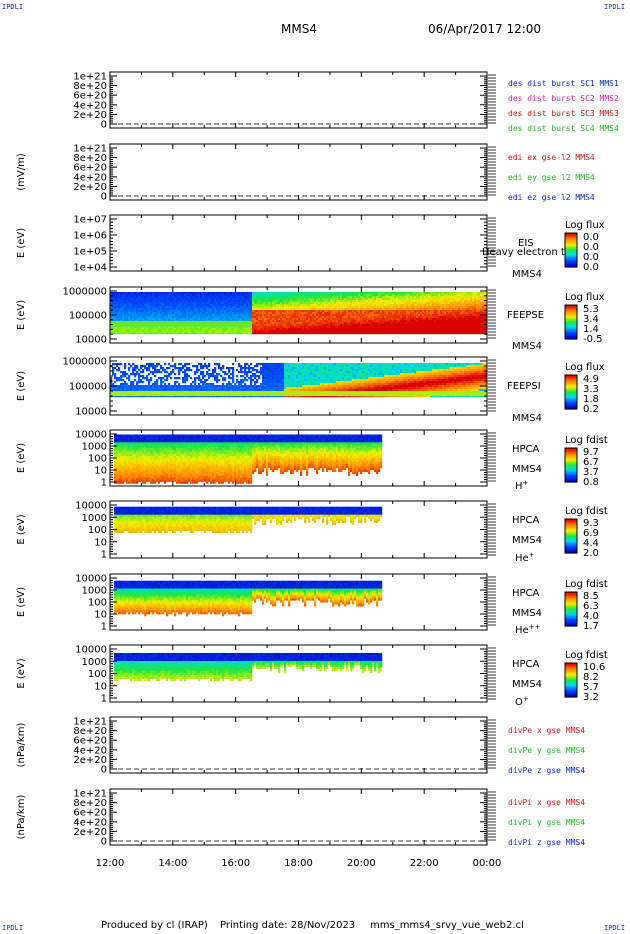 The image size is (630, 934). Describe the element at coordinates (591, 329) in the screenshot. I see `colorbar-tick-label: 1.4` at that location.